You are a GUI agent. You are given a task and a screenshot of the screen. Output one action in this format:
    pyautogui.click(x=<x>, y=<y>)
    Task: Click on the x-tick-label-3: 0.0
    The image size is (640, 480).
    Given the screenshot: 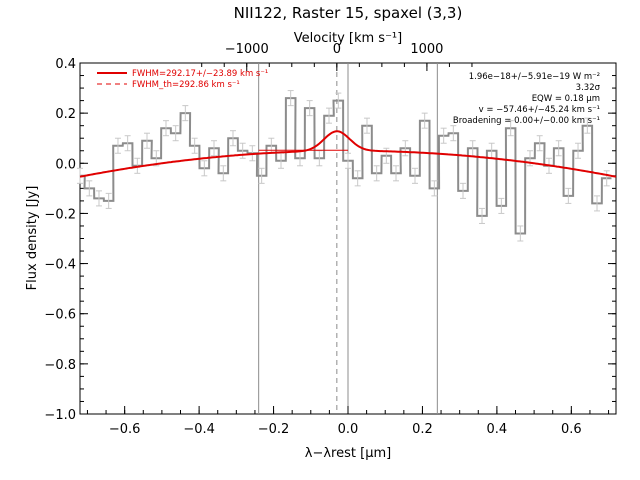 What is the action you would take?
    pyautogui.click(x=348, y=429)
    